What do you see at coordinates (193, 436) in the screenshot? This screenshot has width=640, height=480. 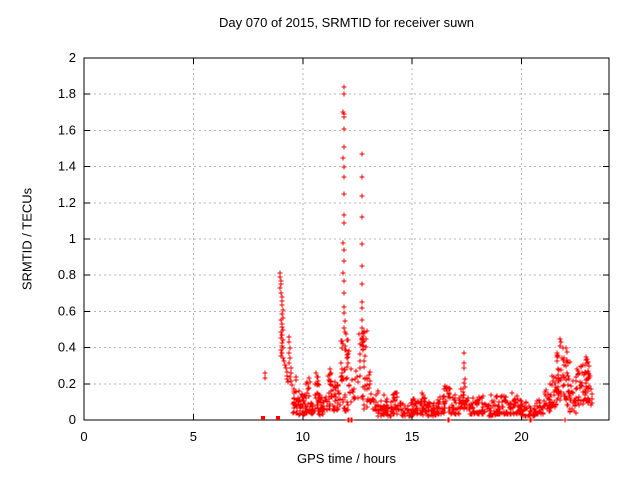 I see `x-tick-label: 5` at bounding box center [193, 436].